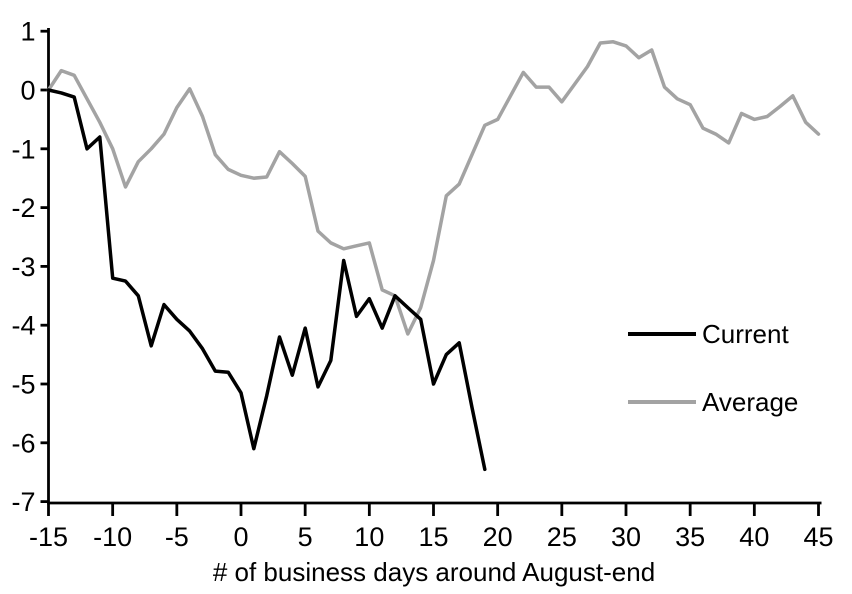  I want to click on legend-label-average: Average, so click(750, 401).